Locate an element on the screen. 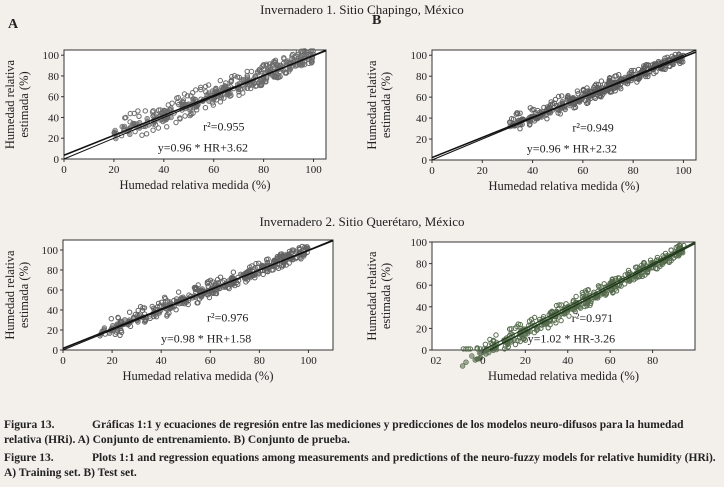  y-tick-label: 80 is located at coordinates (422, 265).